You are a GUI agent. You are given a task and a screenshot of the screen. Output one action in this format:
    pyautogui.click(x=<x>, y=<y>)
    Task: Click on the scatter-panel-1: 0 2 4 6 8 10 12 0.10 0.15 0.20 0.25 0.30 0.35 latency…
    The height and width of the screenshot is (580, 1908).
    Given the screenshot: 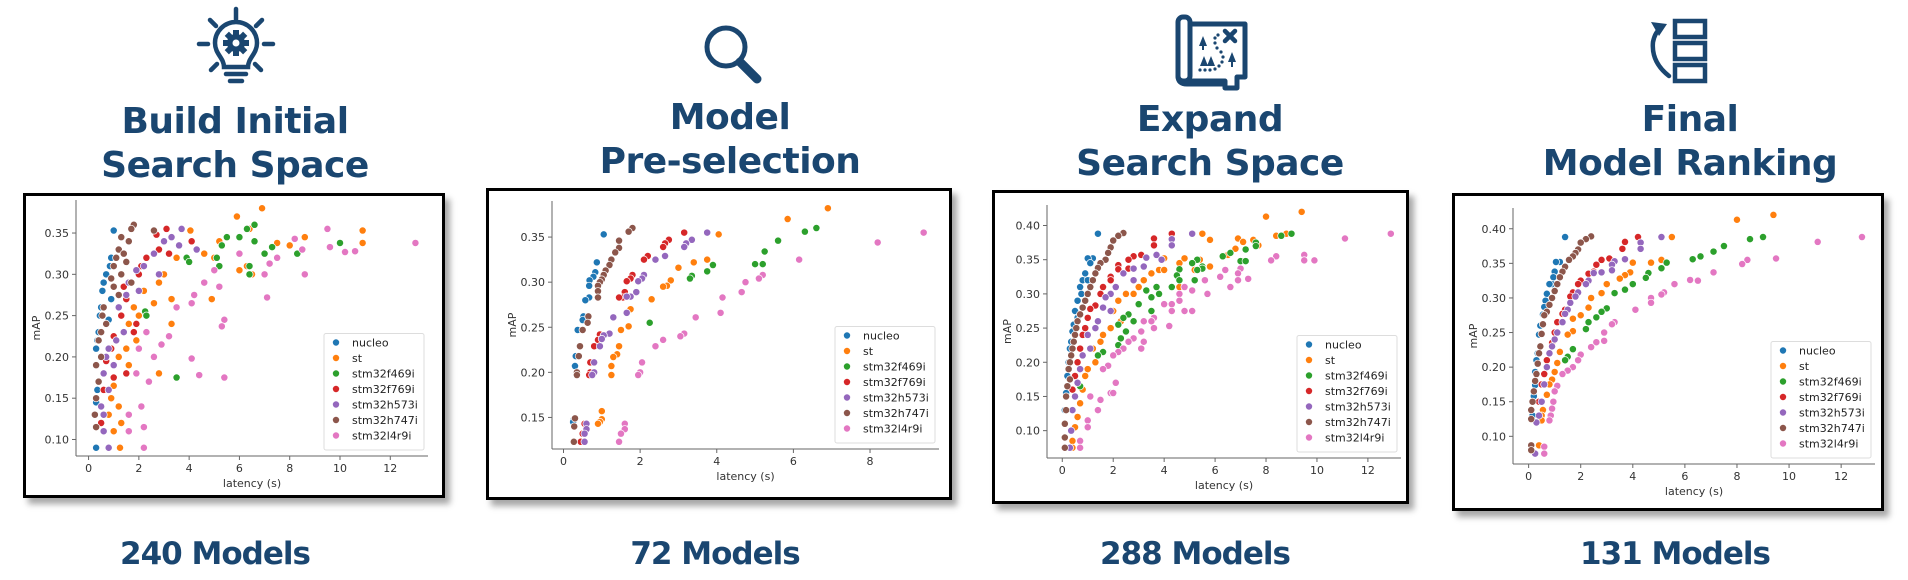 What is the action you would take?
    pyautogui.click(x=234, y=345)
    